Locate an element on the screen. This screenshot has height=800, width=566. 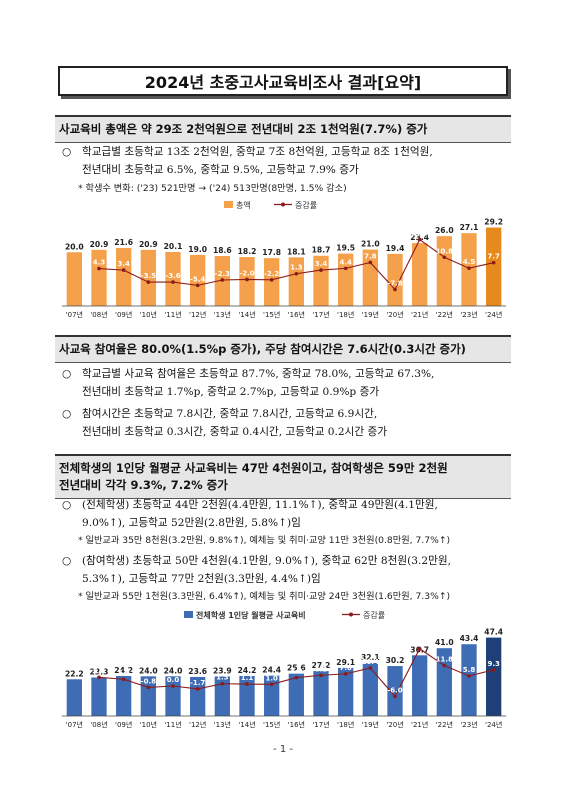
bullet-text-line-1: 참여시간은 초등학교 7.8시간, 중학교 7.8시간, 고등학교 6.9시간, is located at coordinates (230, 414).